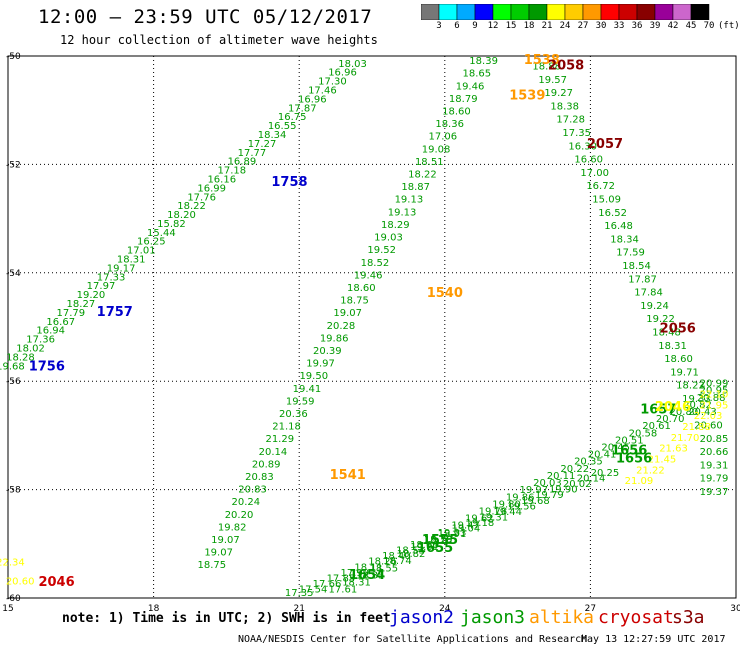 This screenshot has height=650, width=740. I want to click on wave-height-label: 20.41, so click(602, 455).